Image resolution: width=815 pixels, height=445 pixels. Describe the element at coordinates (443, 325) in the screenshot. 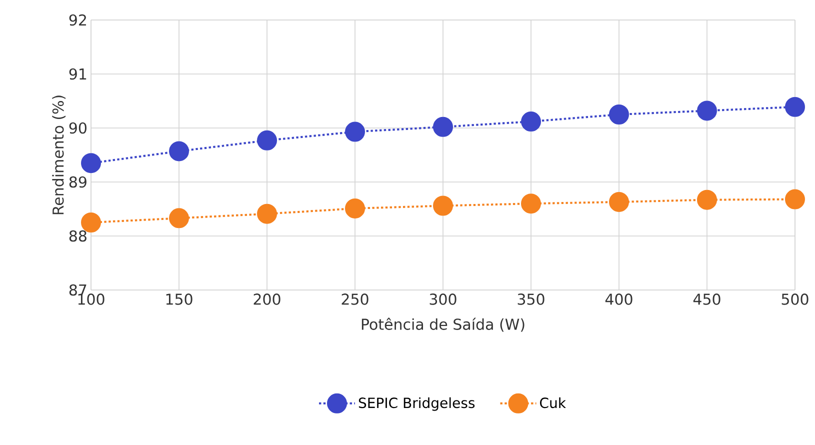

I see `x-axis-title: Potência de Saída (W)` at that location.